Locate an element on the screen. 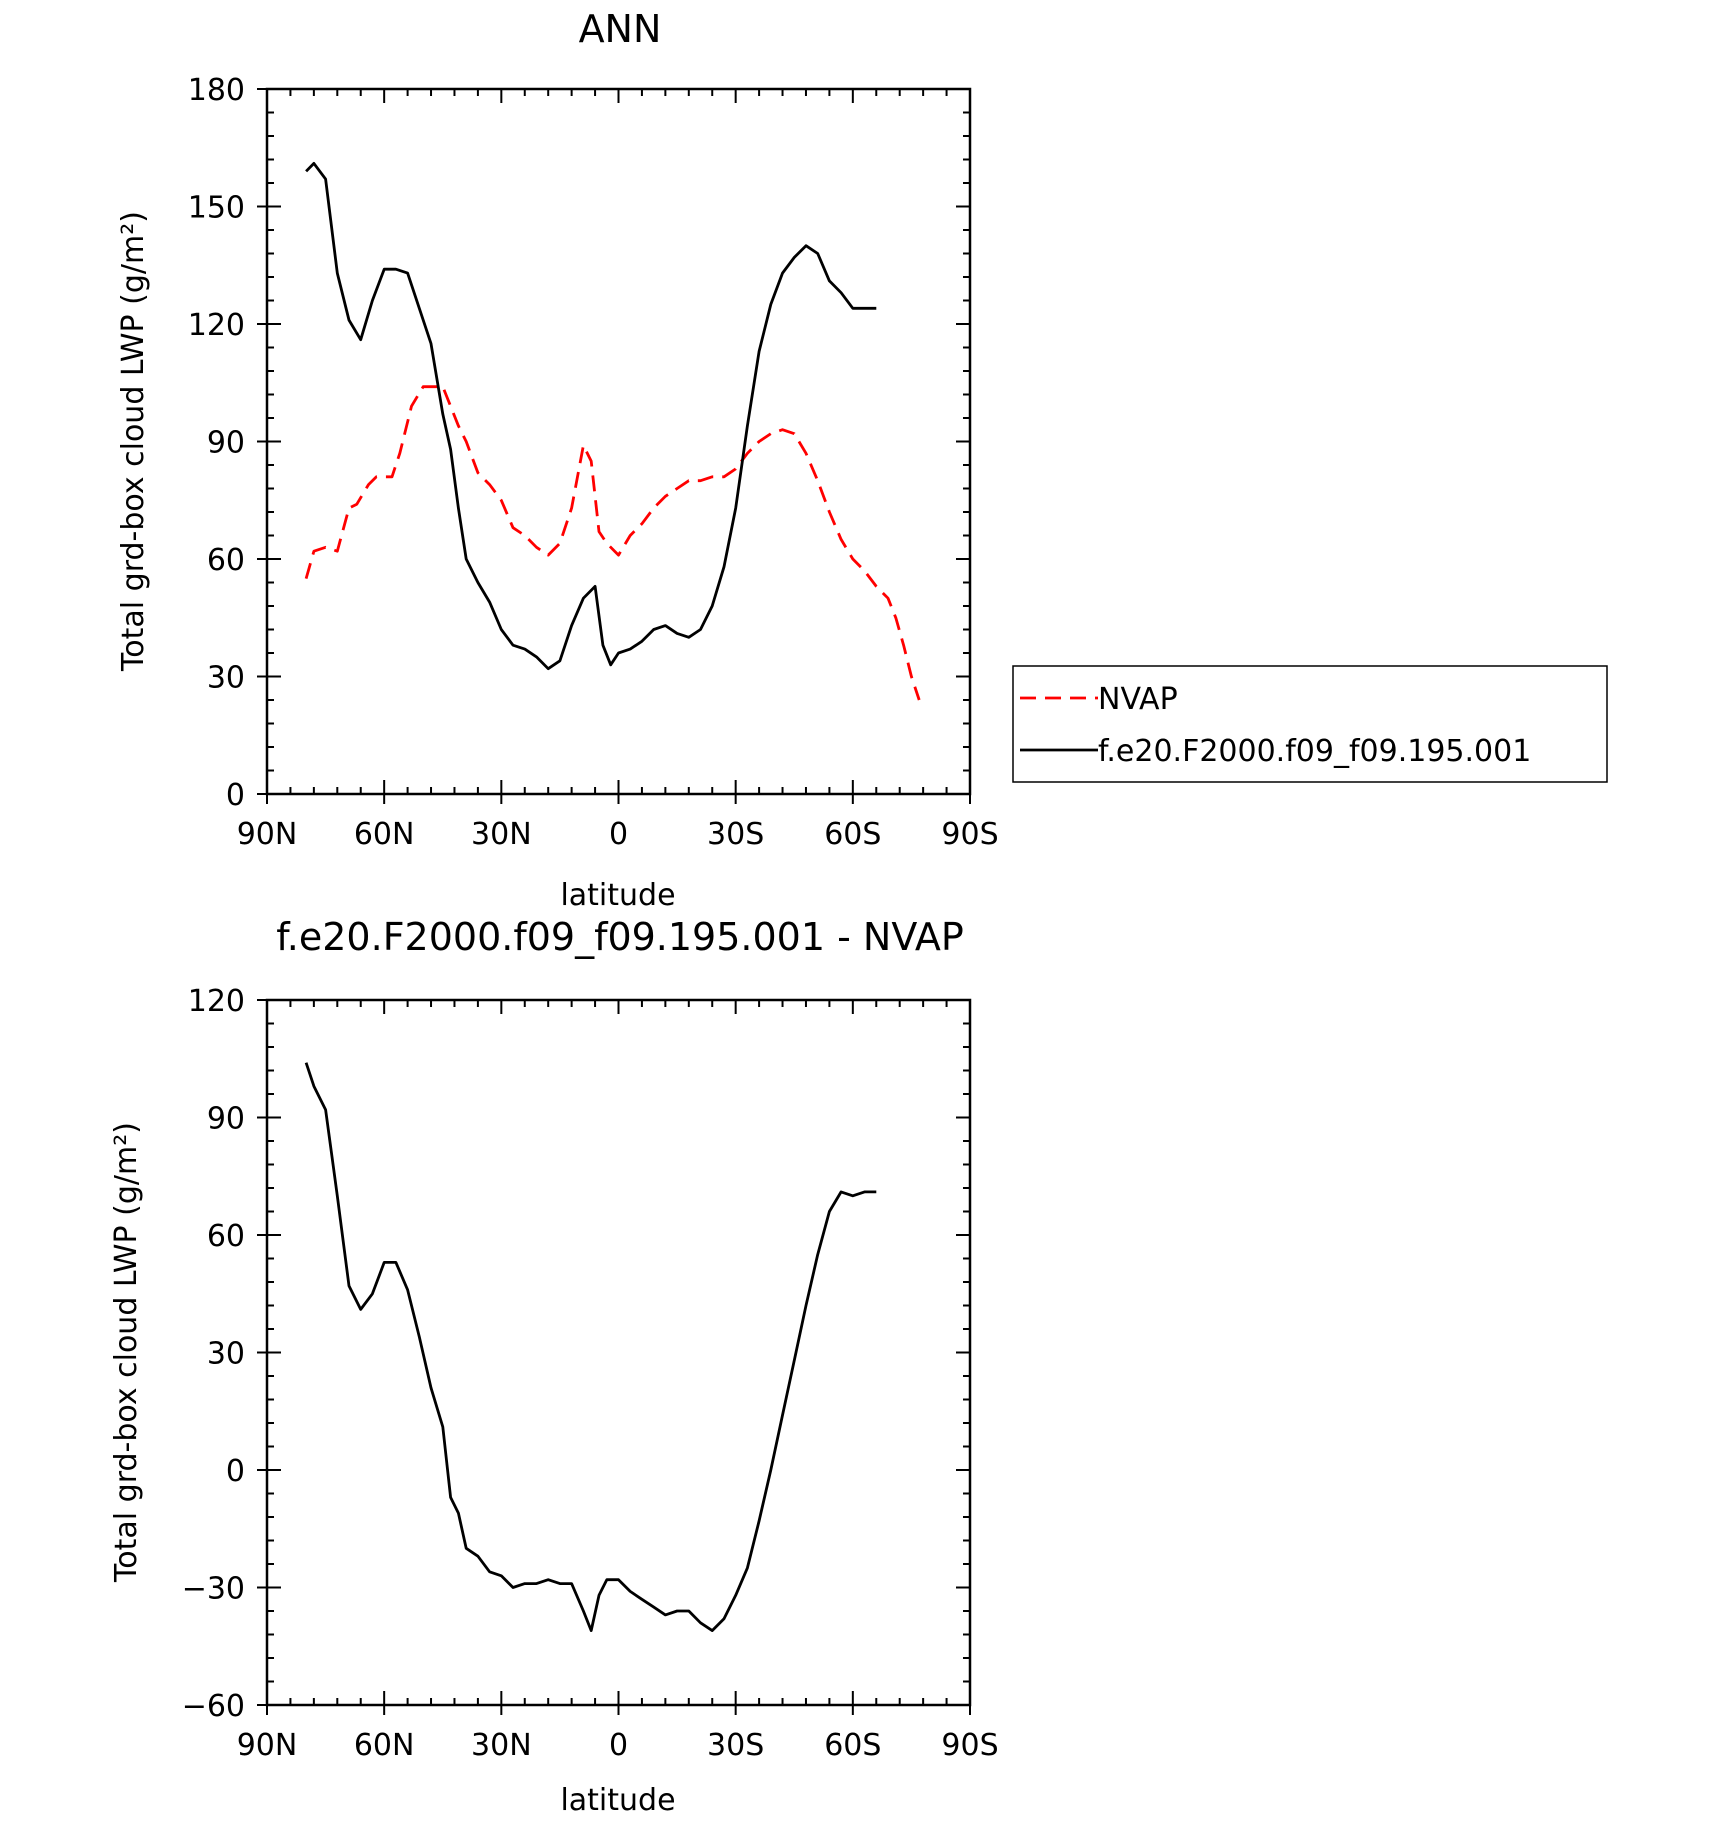  legend-label-nvap: NVAP is located at coordinates (1138, 699).